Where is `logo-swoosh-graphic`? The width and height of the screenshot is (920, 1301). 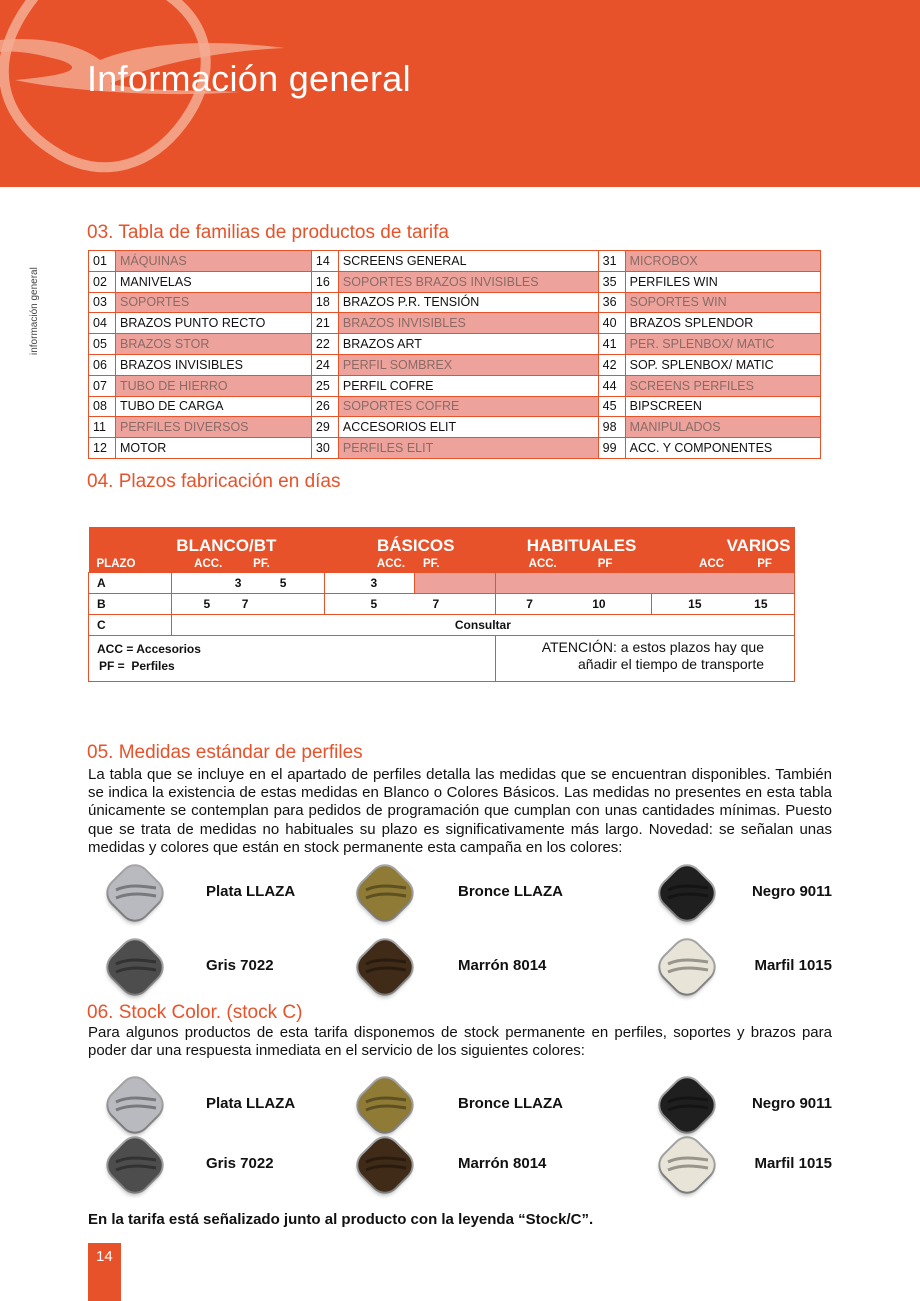
logo-swoosh-graphic is located at coordinates (142, 86).